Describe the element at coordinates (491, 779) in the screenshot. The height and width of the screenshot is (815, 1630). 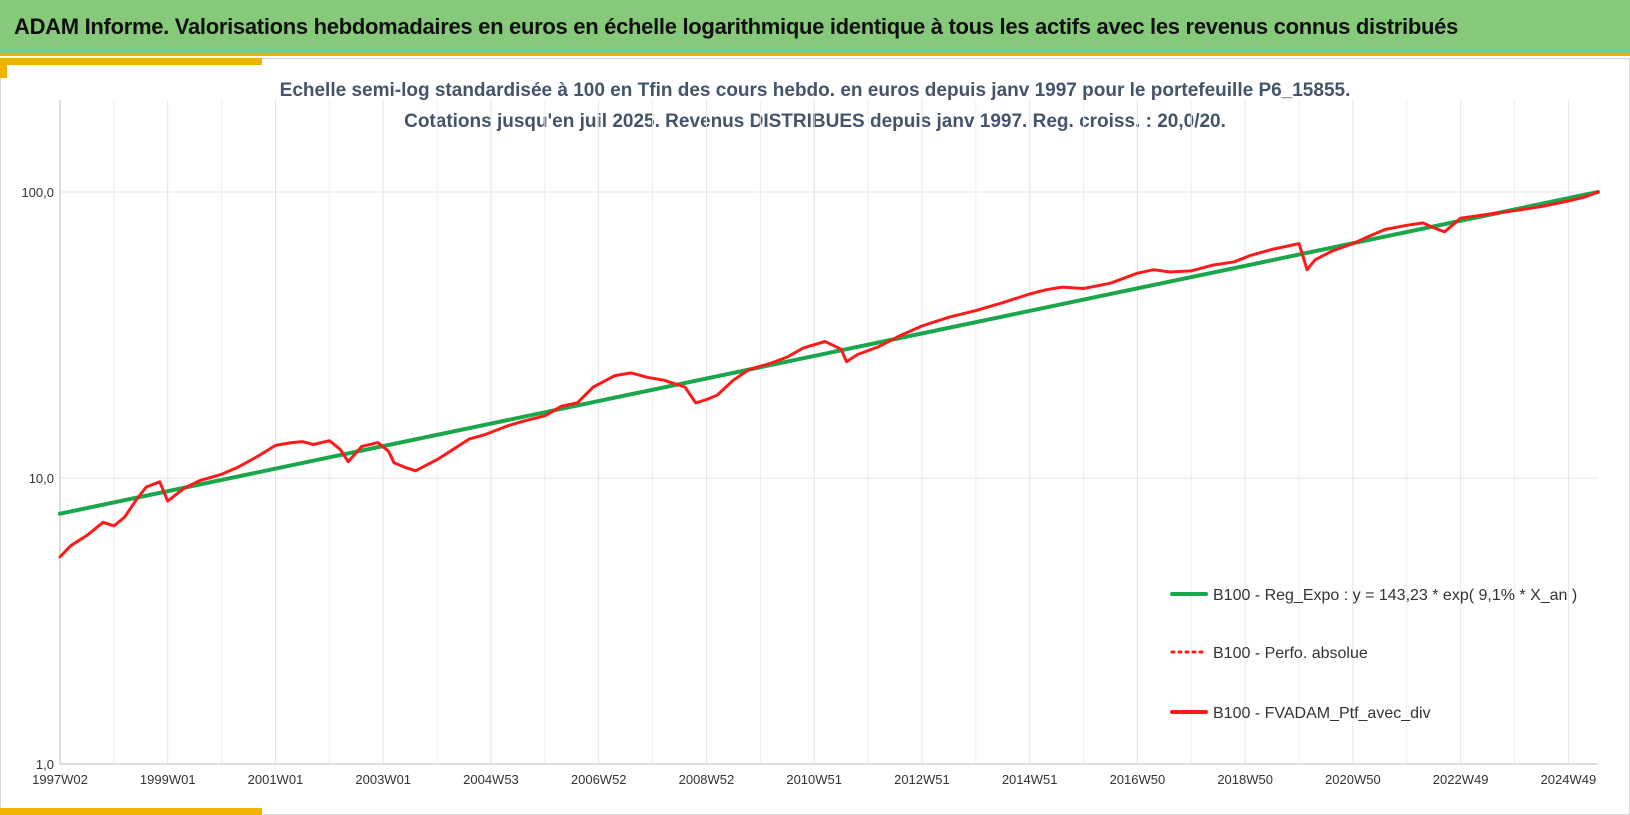
I see `x-tick-label: 2004W53` at that location.